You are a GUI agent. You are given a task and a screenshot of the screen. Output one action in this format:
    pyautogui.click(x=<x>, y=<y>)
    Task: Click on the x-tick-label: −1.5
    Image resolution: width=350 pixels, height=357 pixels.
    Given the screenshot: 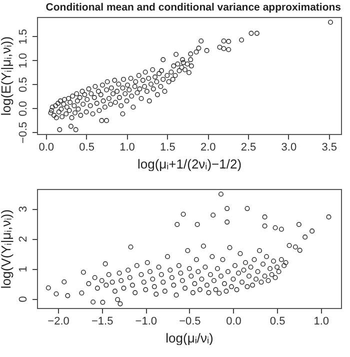 What is the action you would take?
    pyautogui.click(x=102, y=322)
    